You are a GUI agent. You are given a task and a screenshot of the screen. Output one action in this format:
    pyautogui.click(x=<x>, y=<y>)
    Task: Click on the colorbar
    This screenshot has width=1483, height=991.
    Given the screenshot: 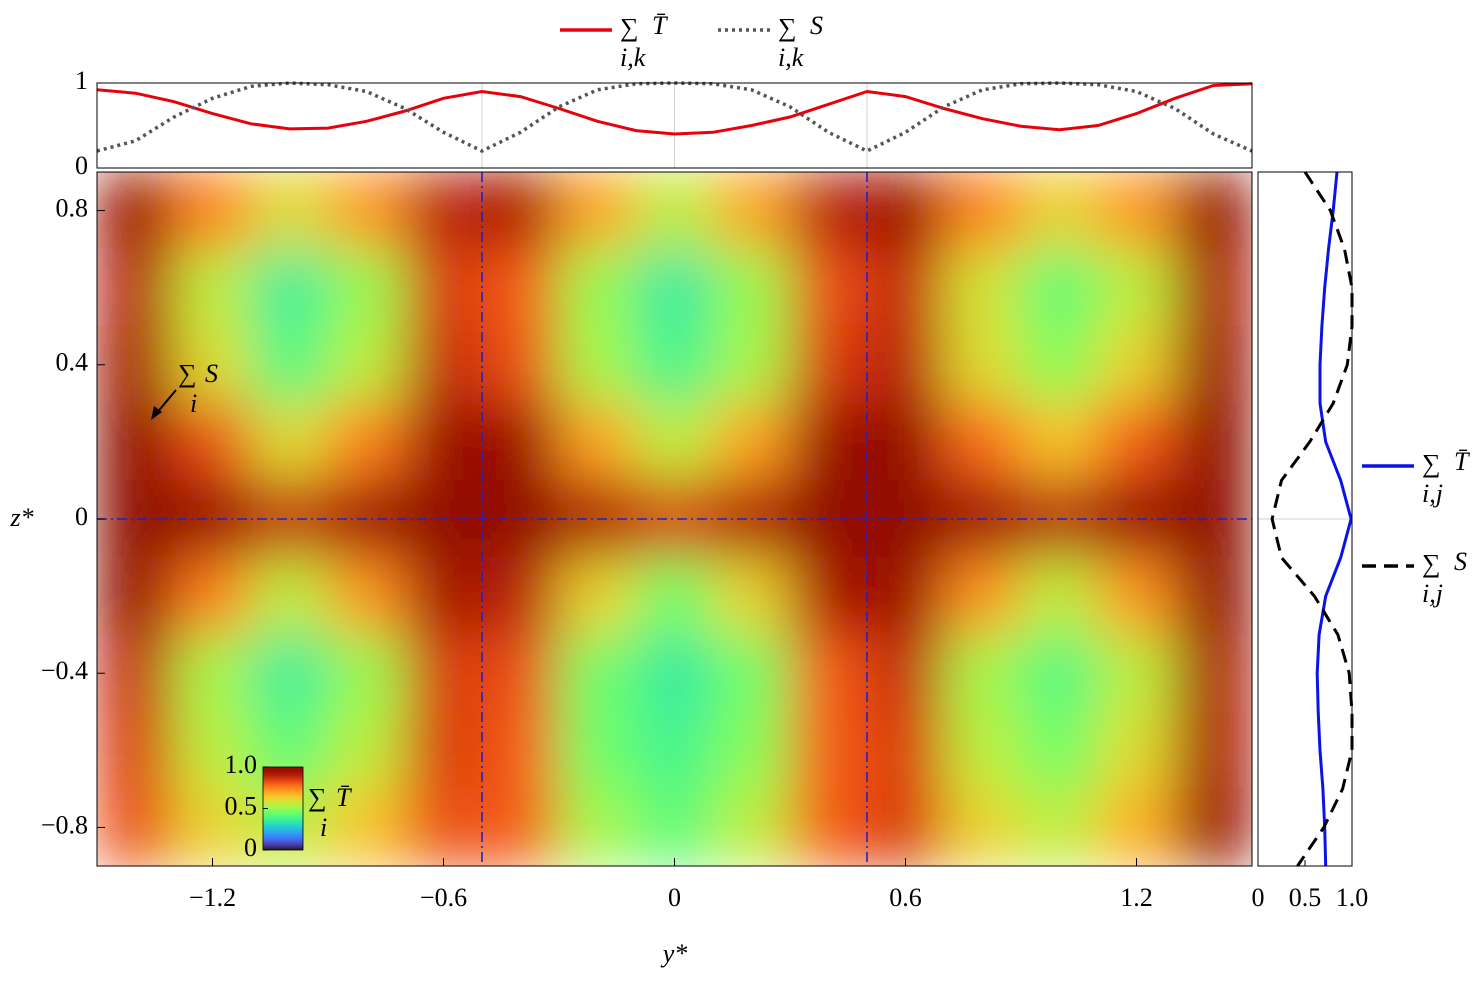 What is the action you would take?
    pyautogui.click(x=283, y=808)
    